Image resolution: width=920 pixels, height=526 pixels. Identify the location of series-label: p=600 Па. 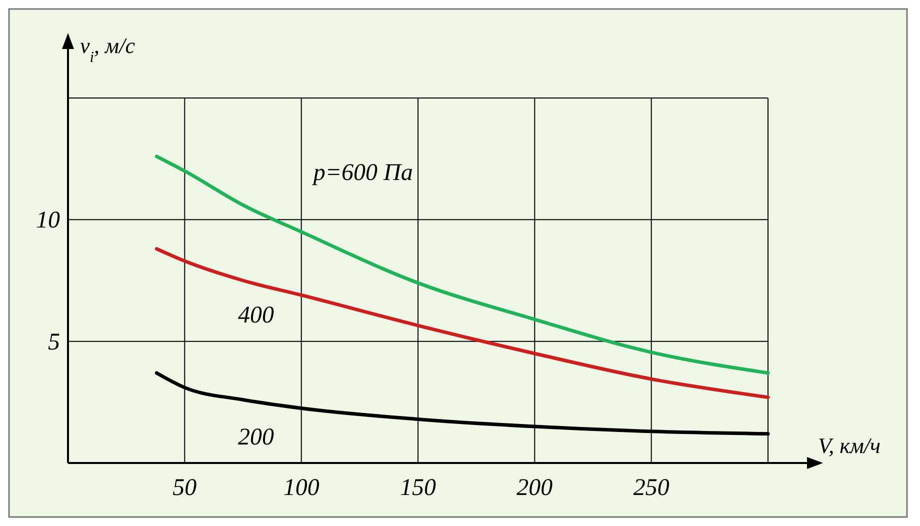
(362, 173).